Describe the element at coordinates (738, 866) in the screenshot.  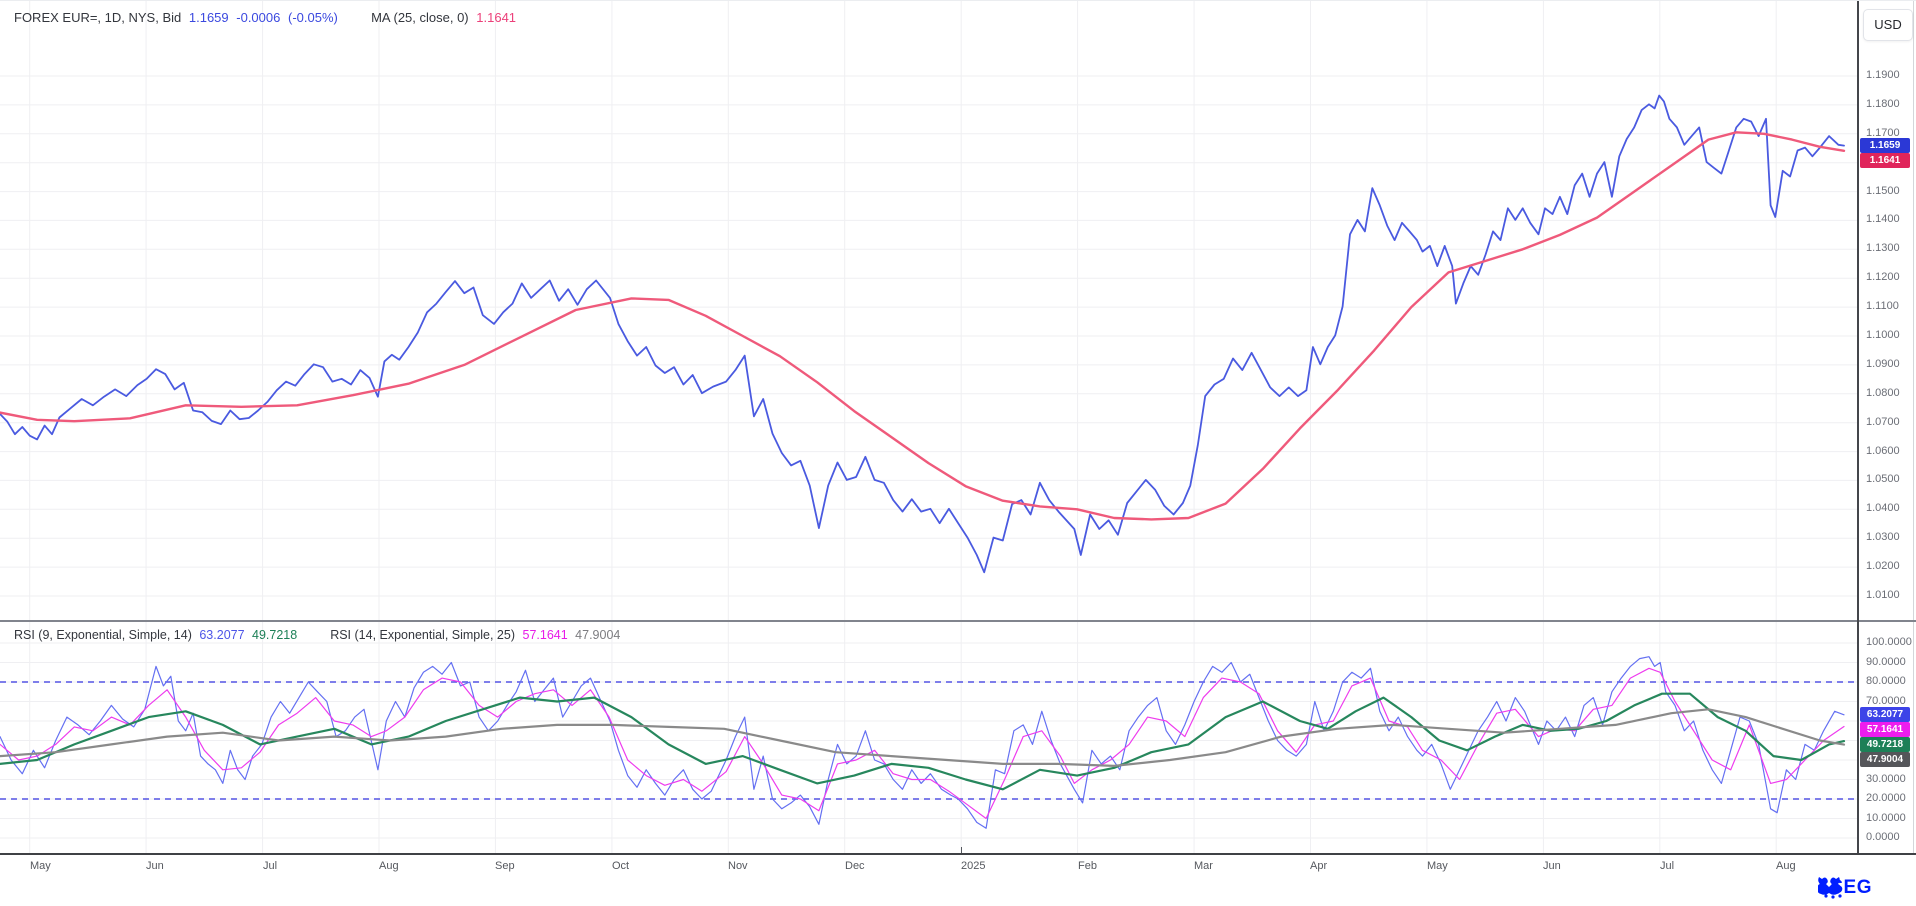
I see `time-axis-label-nov: Nov` at that location.